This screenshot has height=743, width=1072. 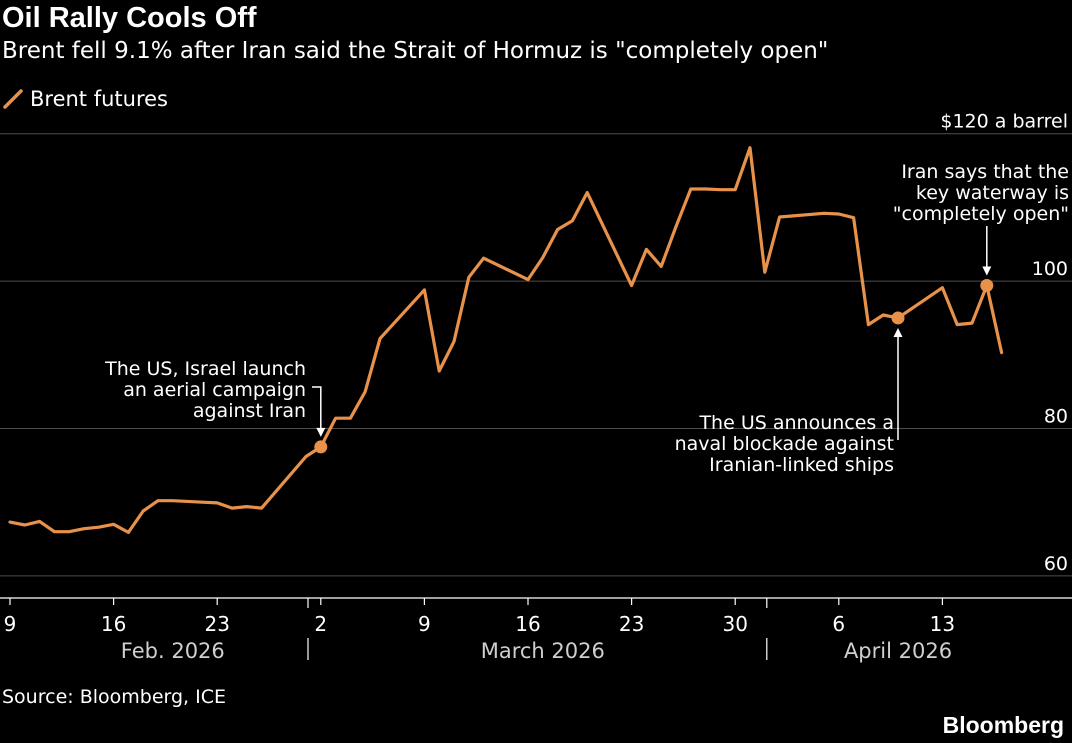 What do you see at coordinates (173, 651) in the screenshot?
I see `month-label: Feb. 2026` at bounding box center [173, 651].